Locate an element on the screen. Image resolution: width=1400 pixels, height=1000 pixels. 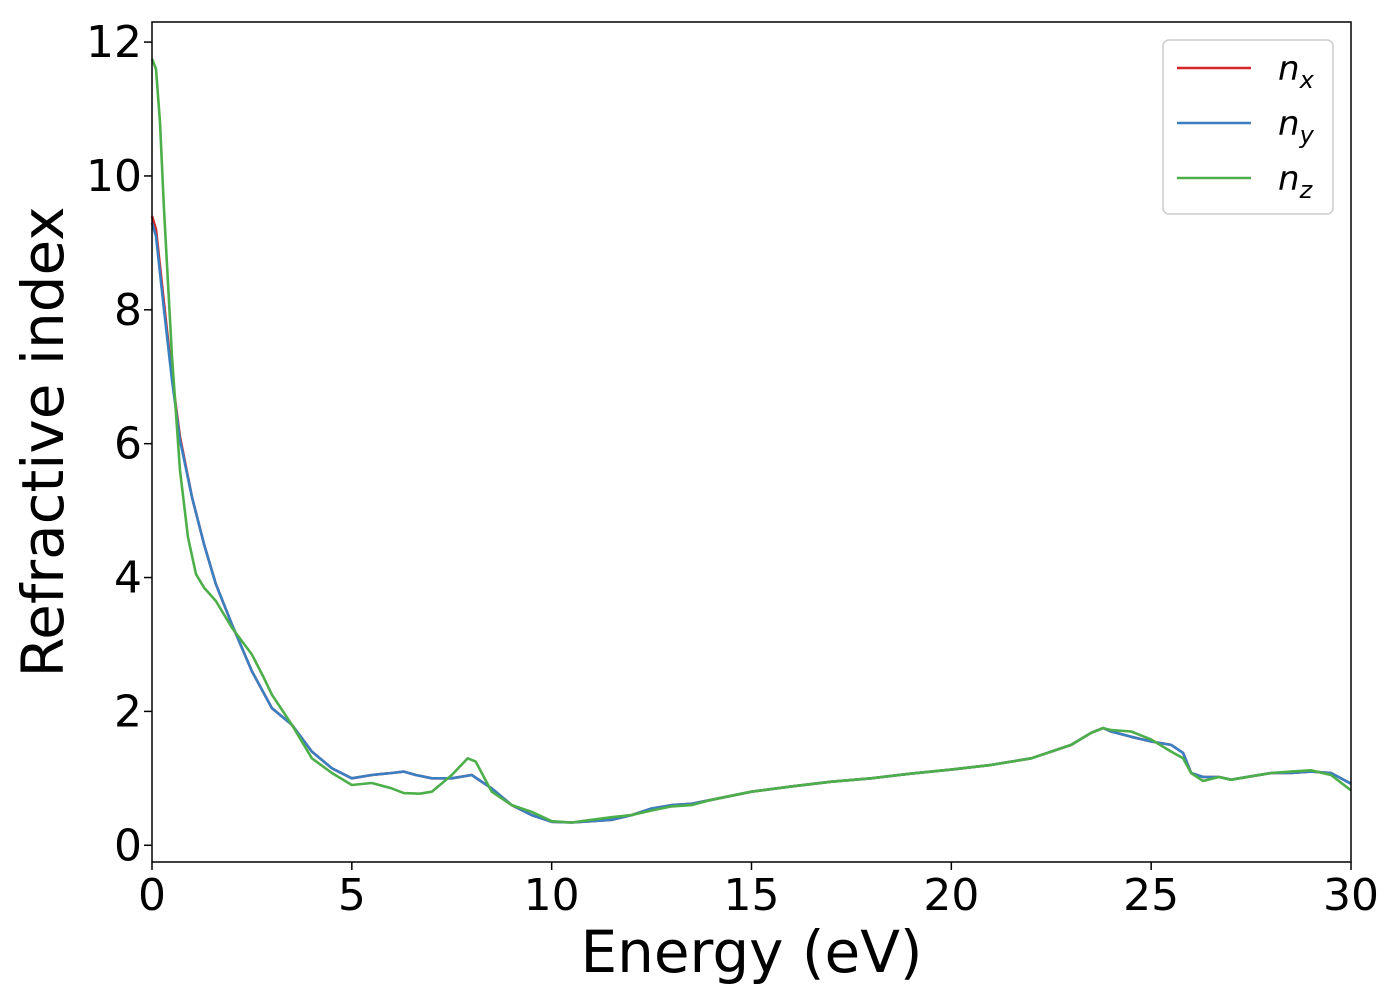
y-tick-label: 4 is located at coordinates (128, 578).